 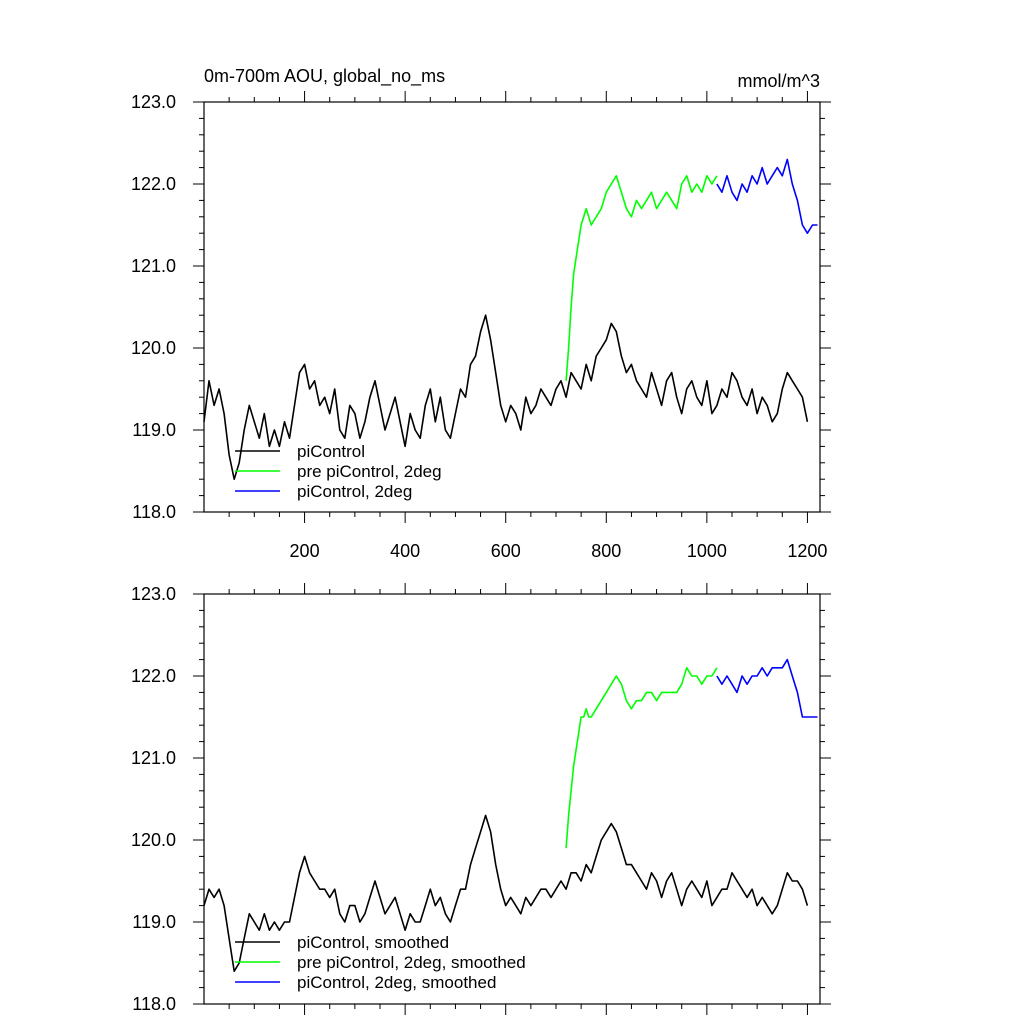 What do you see at coordinates (331, 451) in the screenshot?
I see `legend-label: piControl` at bounding box center [331, 451].